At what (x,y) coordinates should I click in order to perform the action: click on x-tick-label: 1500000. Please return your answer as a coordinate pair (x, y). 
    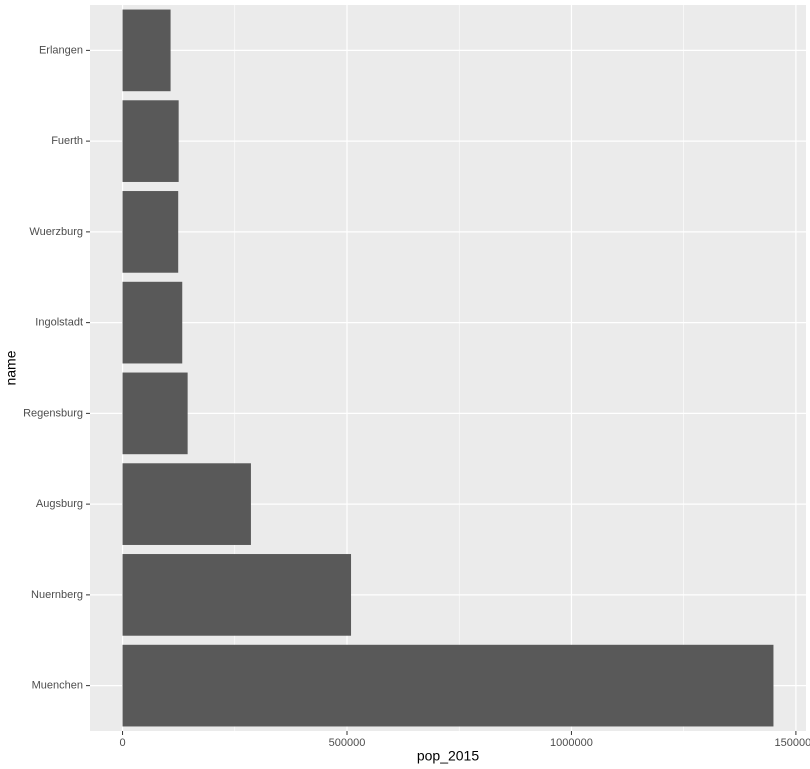
    Looking at the image, I should click on (792, 743).